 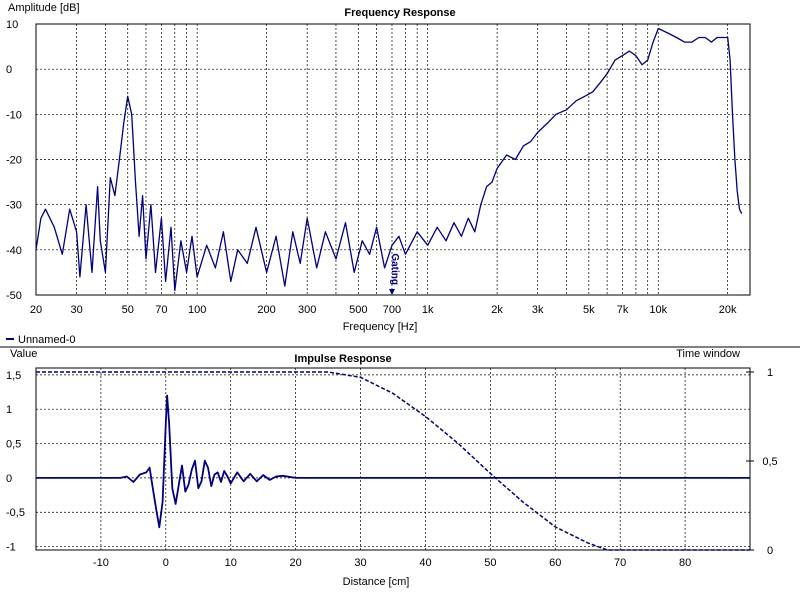 I want to click on ir-xtick-label: 60, so click(x=555, y=563).